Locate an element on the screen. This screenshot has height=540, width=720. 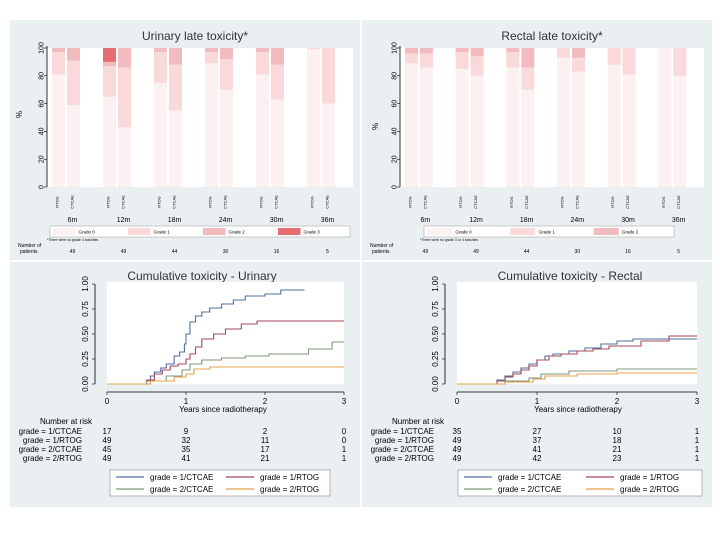
y-tick-label: 20 is located at coordinates (42, 159).